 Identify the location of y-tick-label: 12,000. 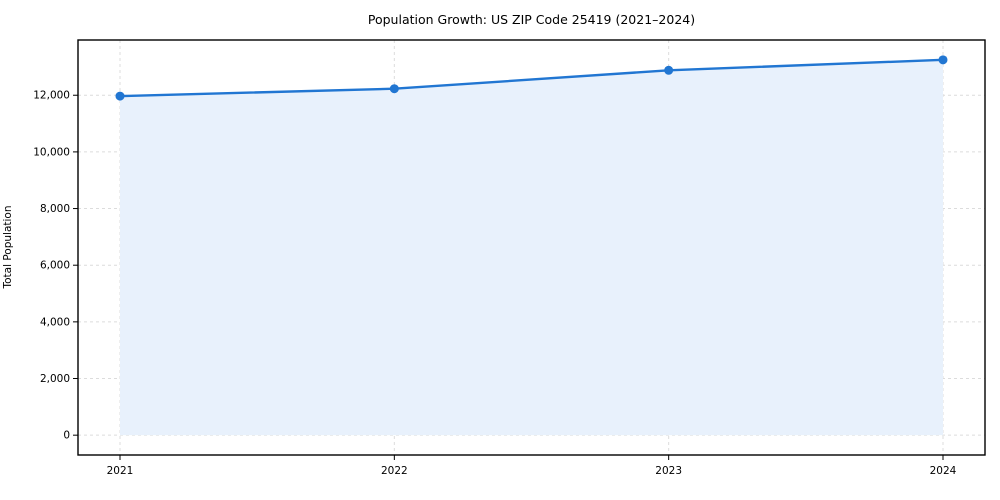
(51, 96).